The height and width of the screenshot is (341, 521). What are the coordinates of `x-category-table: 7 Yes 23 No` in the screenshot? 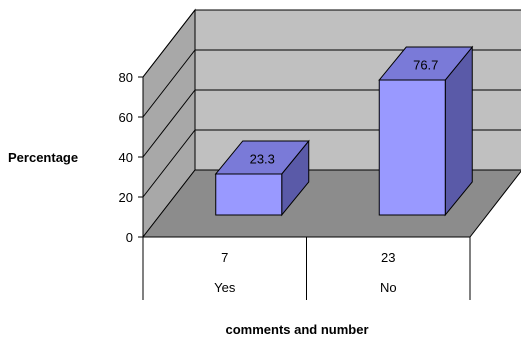 It's located at (306, 268).